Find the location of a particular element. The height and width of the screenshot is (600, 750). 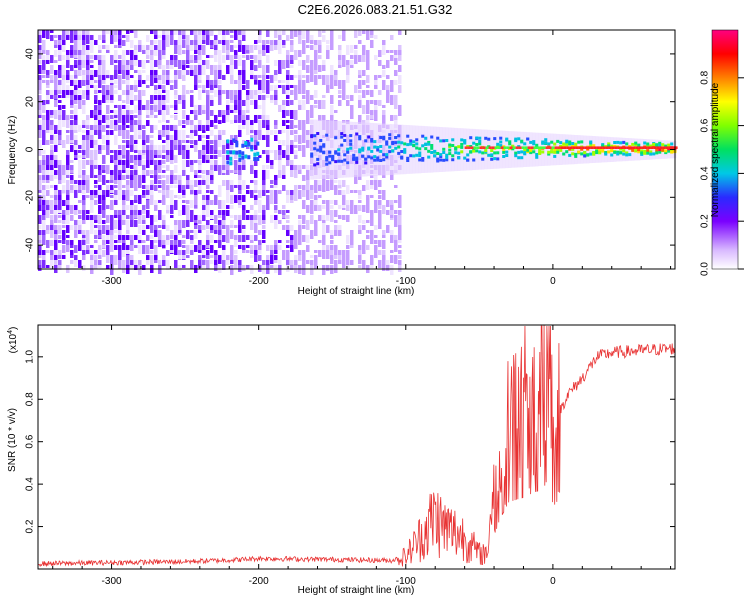

spectrogram-signal-band is located at coordinates (452, 149).